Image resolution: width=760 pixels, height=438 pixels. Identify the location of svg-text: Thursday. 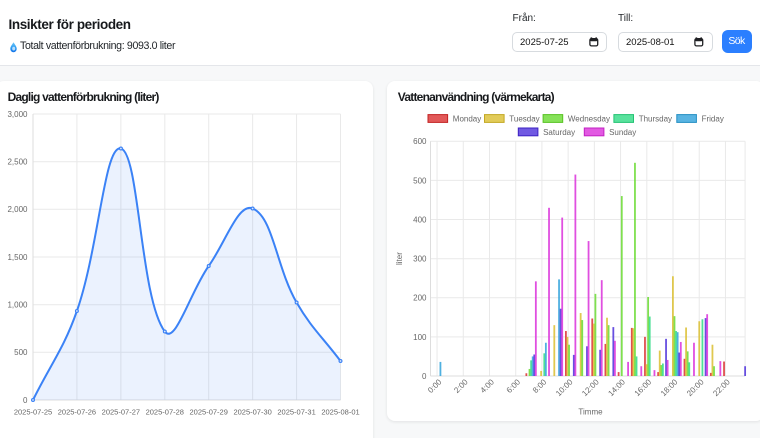
(655, 118).